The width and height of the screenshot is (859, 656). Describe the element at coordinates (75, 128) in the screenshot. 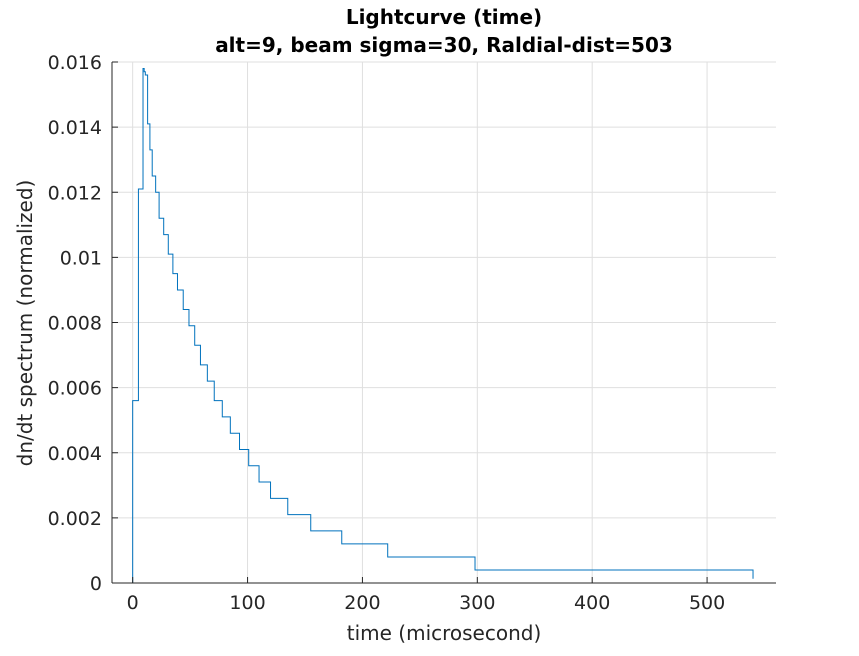

I see `y-tick-label: 0.014` at that location.